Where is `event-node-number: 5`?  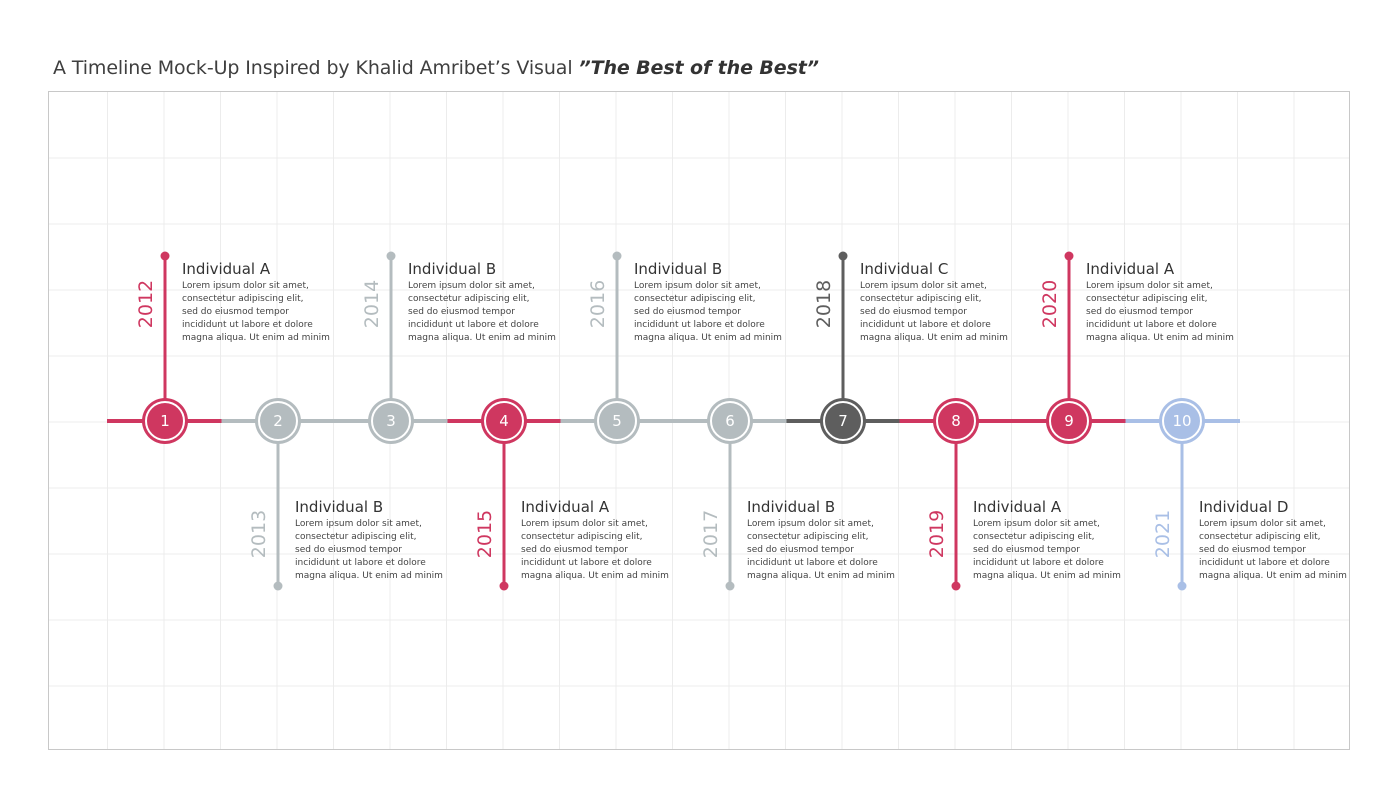 event-node-number: 5 is located at coordinates (617, 421).